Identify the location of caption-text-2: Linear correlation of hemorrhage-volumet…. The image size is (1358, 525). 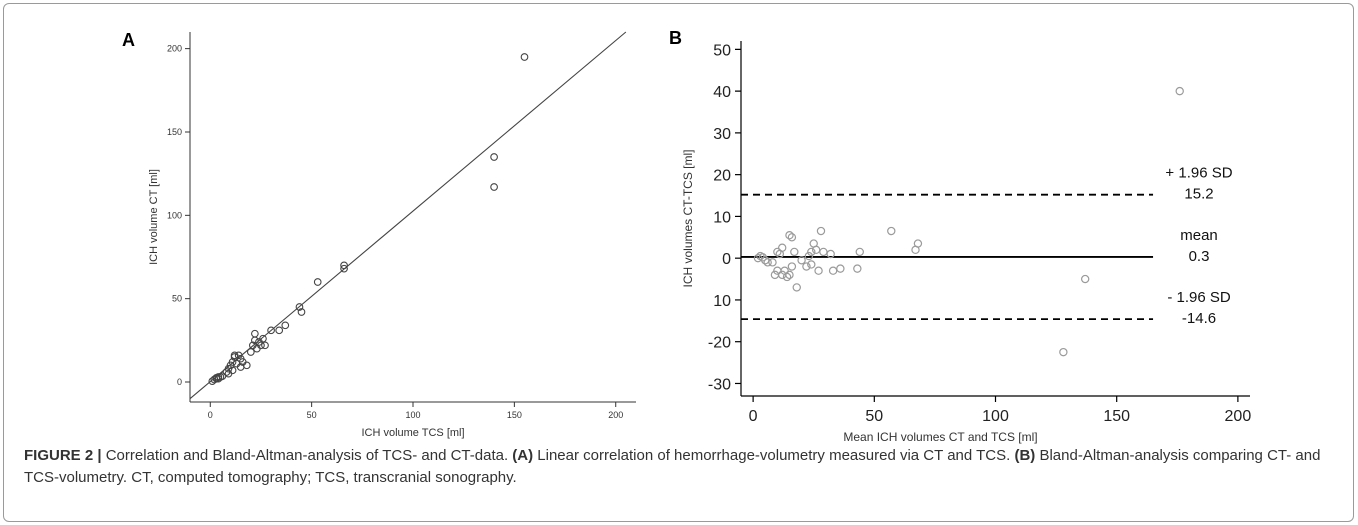
(774, 455).